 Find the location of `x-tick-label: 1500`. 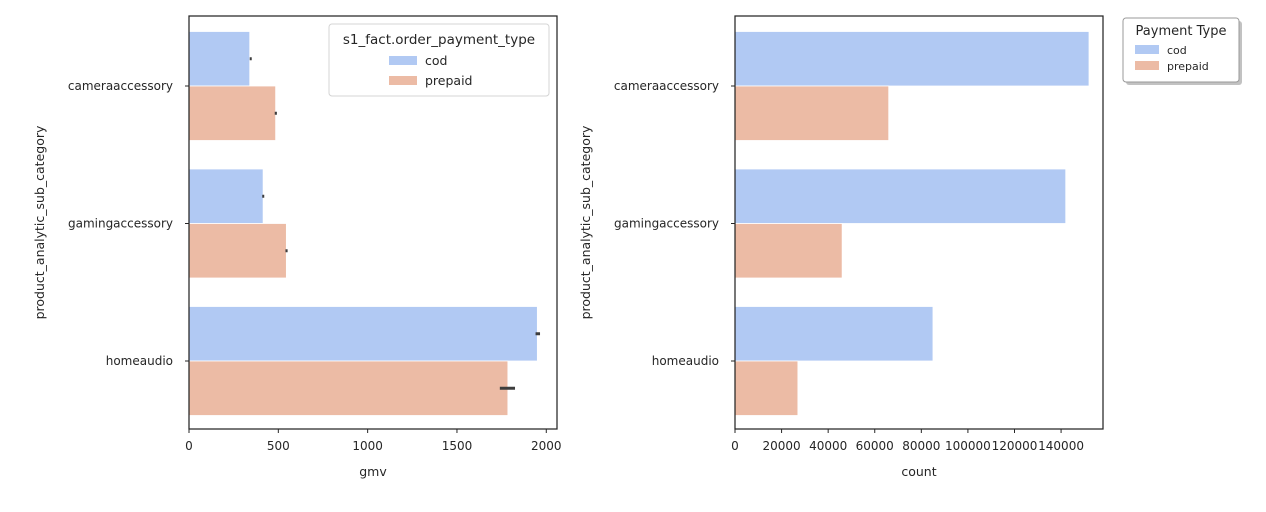

x-tick-label: 1500 is located at coordinates (457, 446).